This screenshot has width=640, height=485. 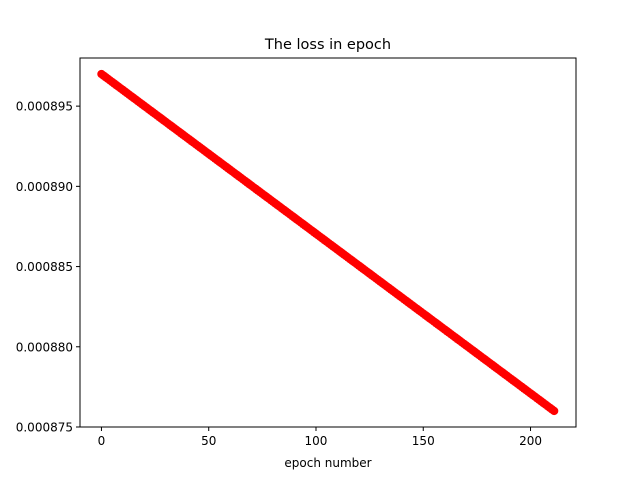 What do you see at coordinates (44, 187) in the screenshot?
I see `y-tick-label: 0.000890` at bounding box center [44, 187].